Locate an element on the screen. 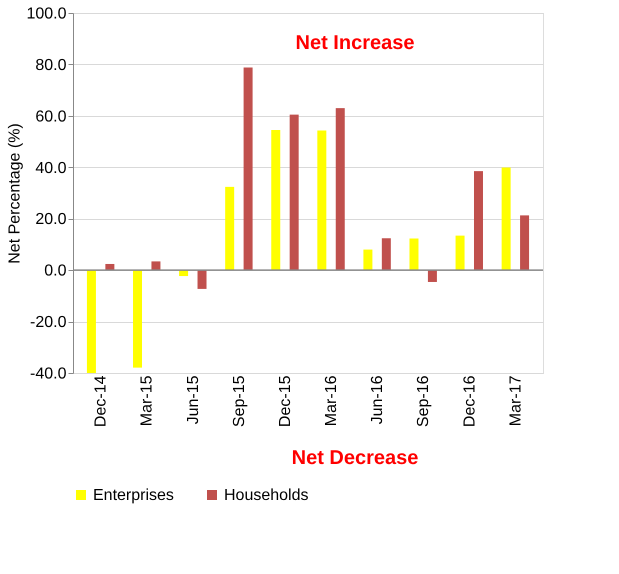 The height and width of the screenshot is (574, 619). y-tick-label: 0.0 is located at coordinates (55, 271).